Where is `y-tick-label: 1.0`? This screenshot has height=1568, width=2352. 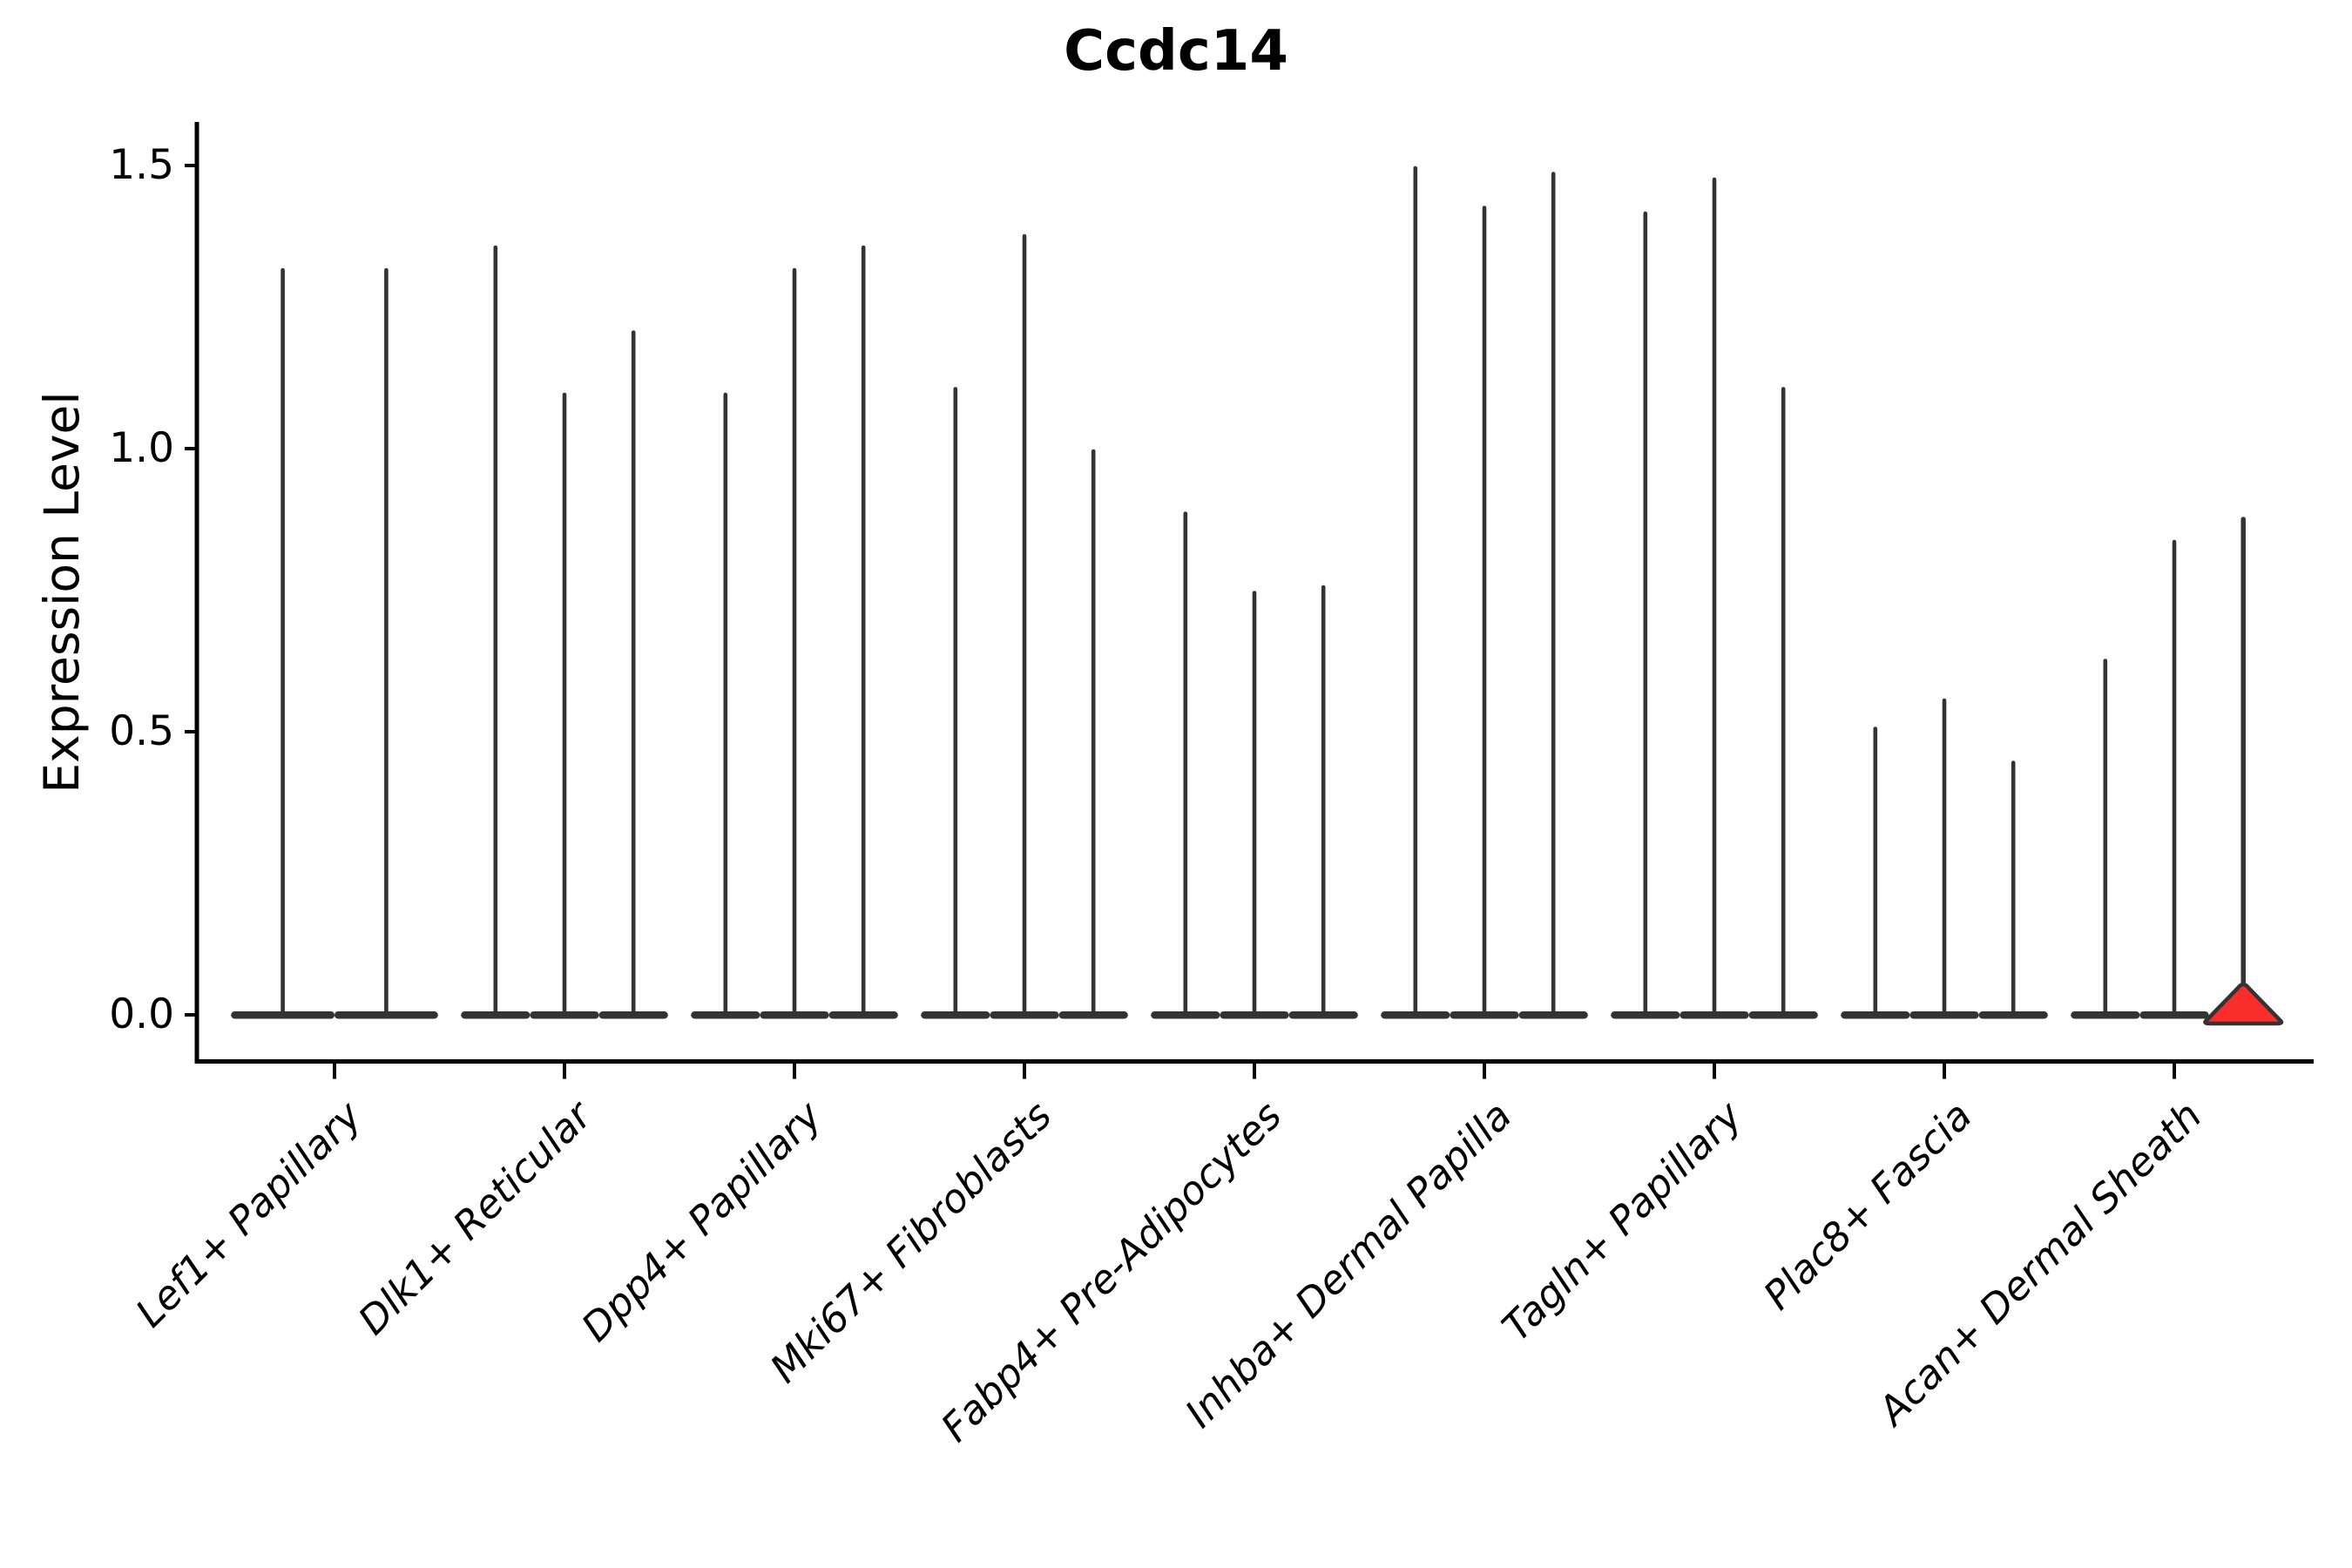 y-tick-label: 1.0 is located at coordinates (141, 448).